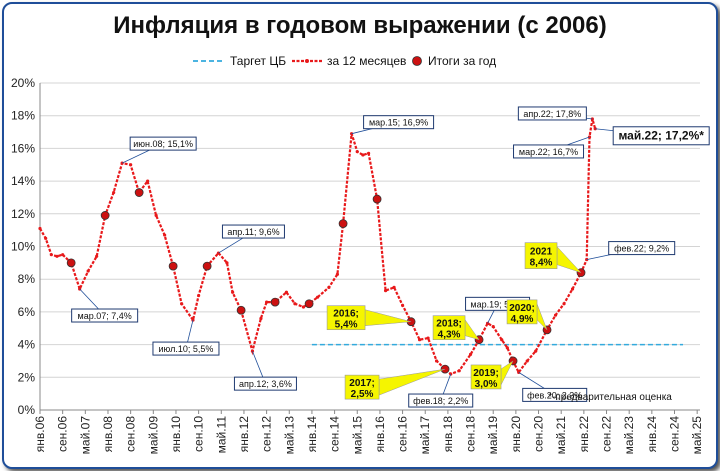 Image resolution: width=720 pixels, height=471 pixels. I want to click on callout-value: 3,0%, so click(486, 384).